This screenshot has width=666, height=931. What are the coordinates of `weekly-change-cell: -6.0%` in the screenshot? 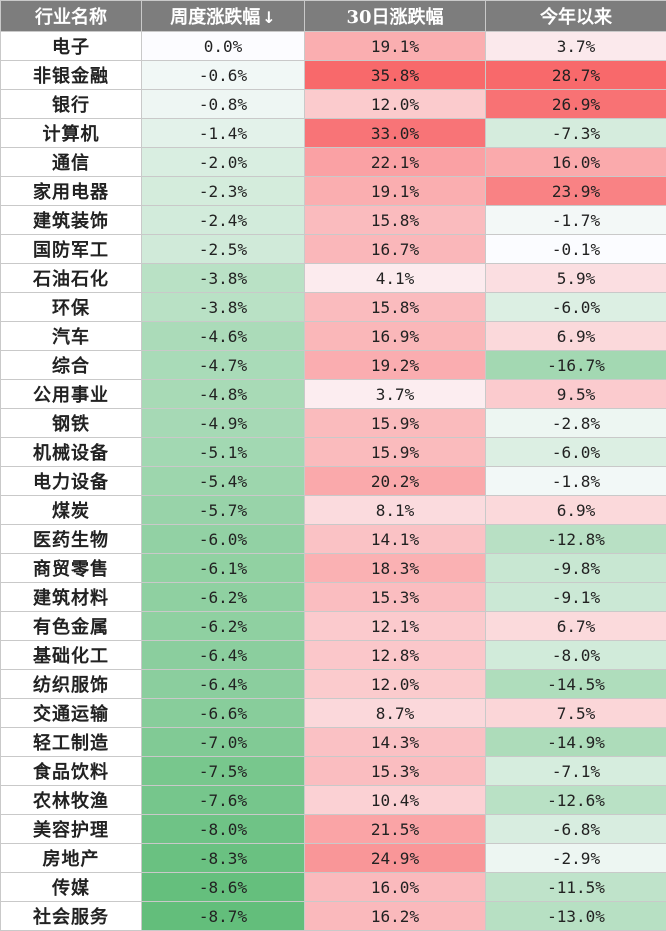 It's located at (223, 539).